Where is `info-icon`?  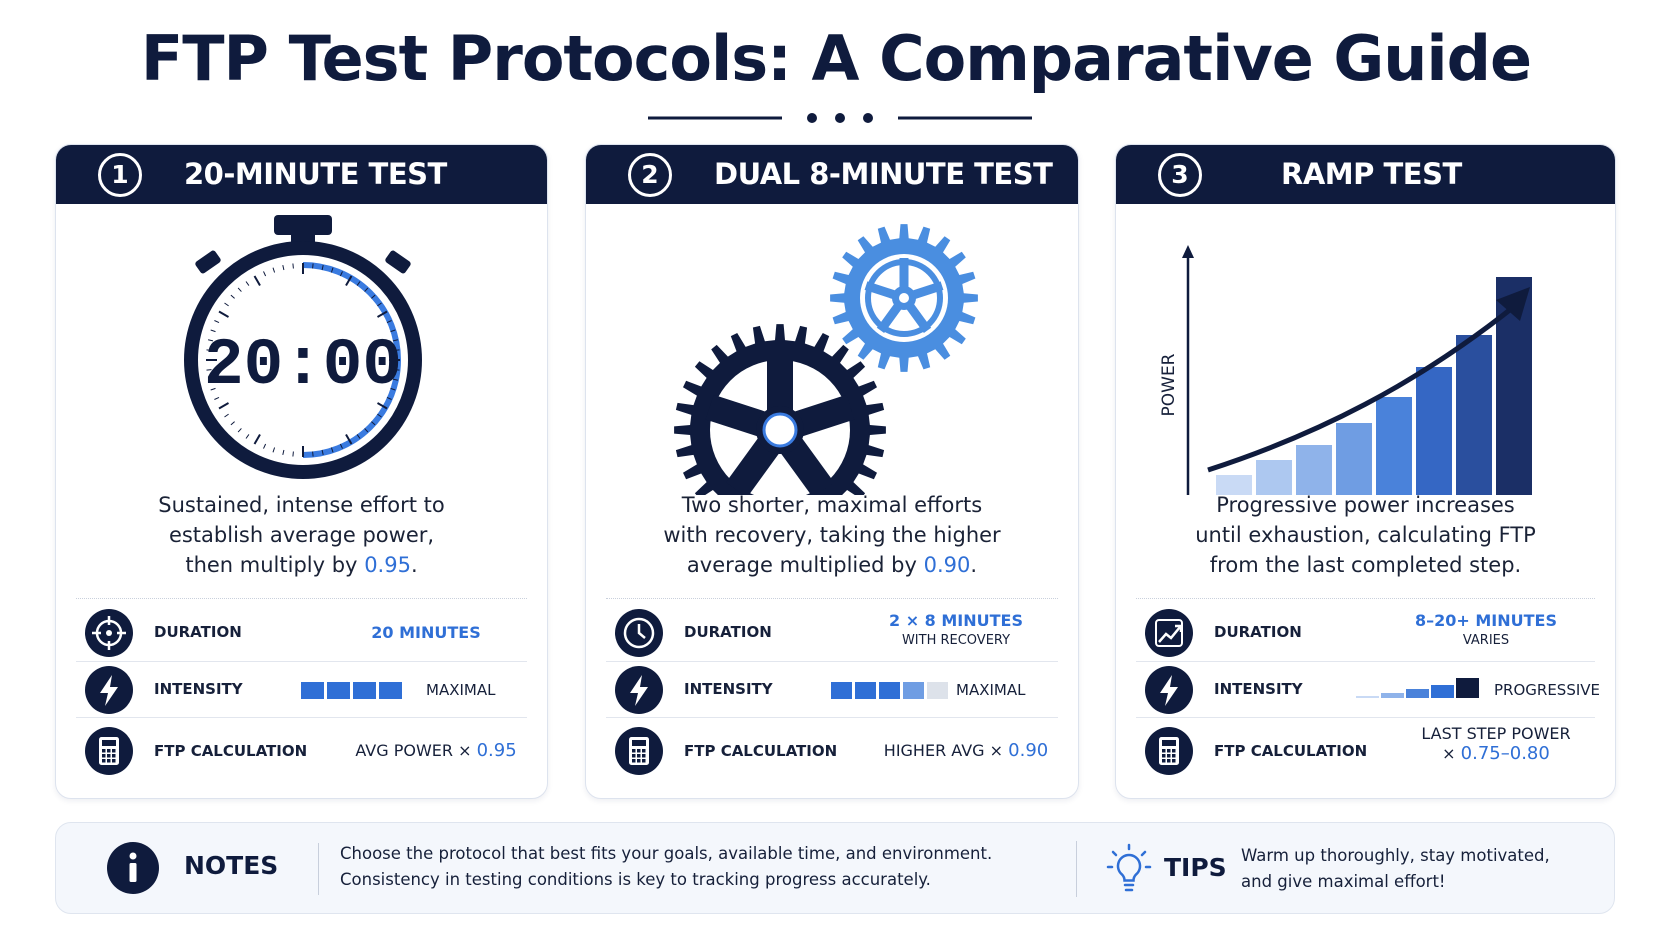 info-icon is located at coordinates (133, 868).